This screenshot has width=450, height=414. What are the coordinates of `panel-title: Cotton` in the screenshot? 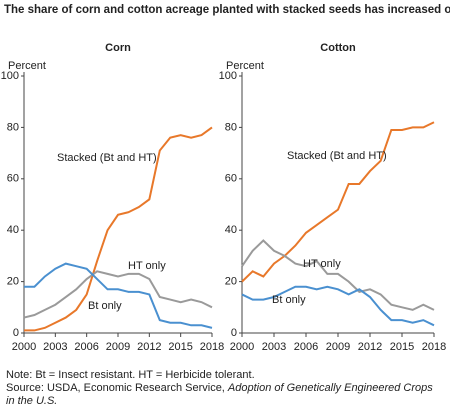 It's located at (338, 48).